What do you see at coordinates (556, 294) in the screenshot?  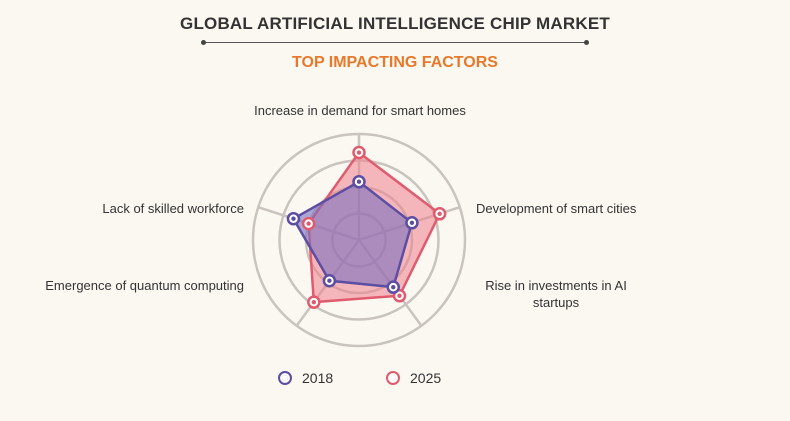 I see `axis-label-ai-investments: Rise in investments in AI startups` at bounding box center [556, 294].